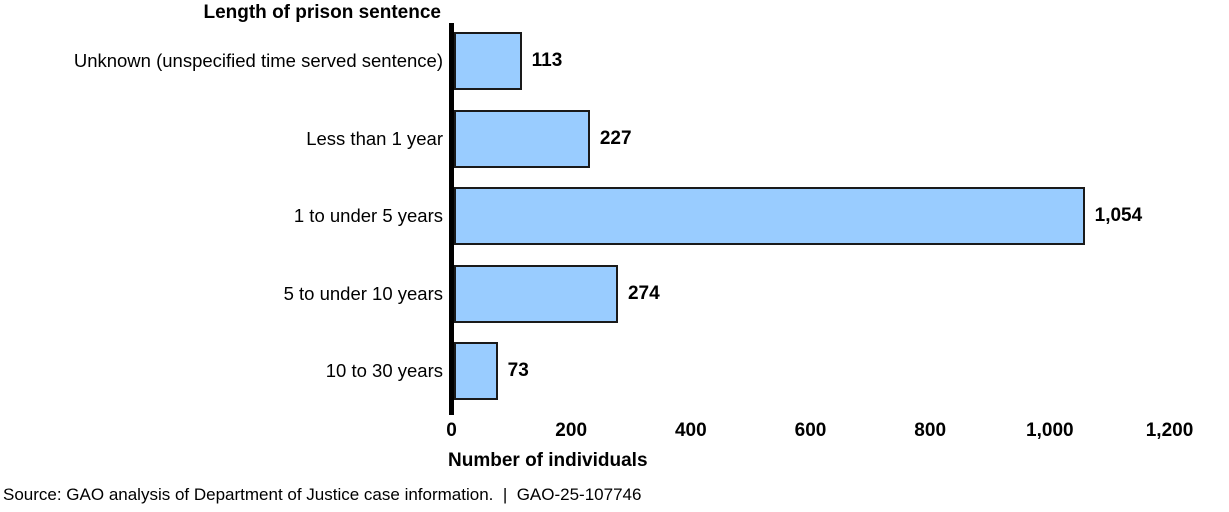 Image resolution: width=1229 pixels, height=512 pixels. What do you see at coordinates (374, 138) in the screenshot?
I see `category-label: Less than 1 year` at bounding box center [374, 138].